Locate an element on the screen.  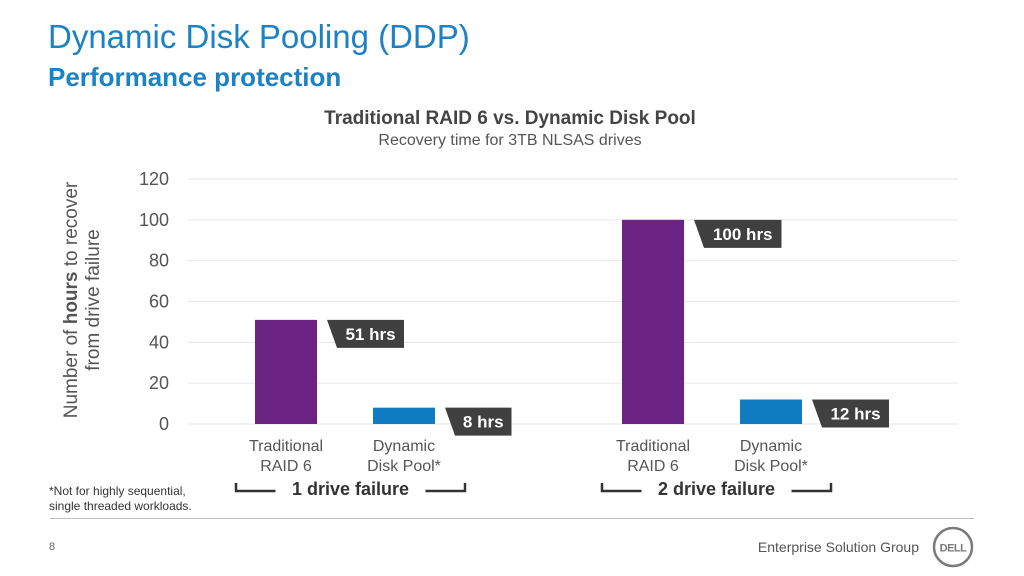
footer-org-name: Enterprise Solution Group is located at coordinates (838, 547).